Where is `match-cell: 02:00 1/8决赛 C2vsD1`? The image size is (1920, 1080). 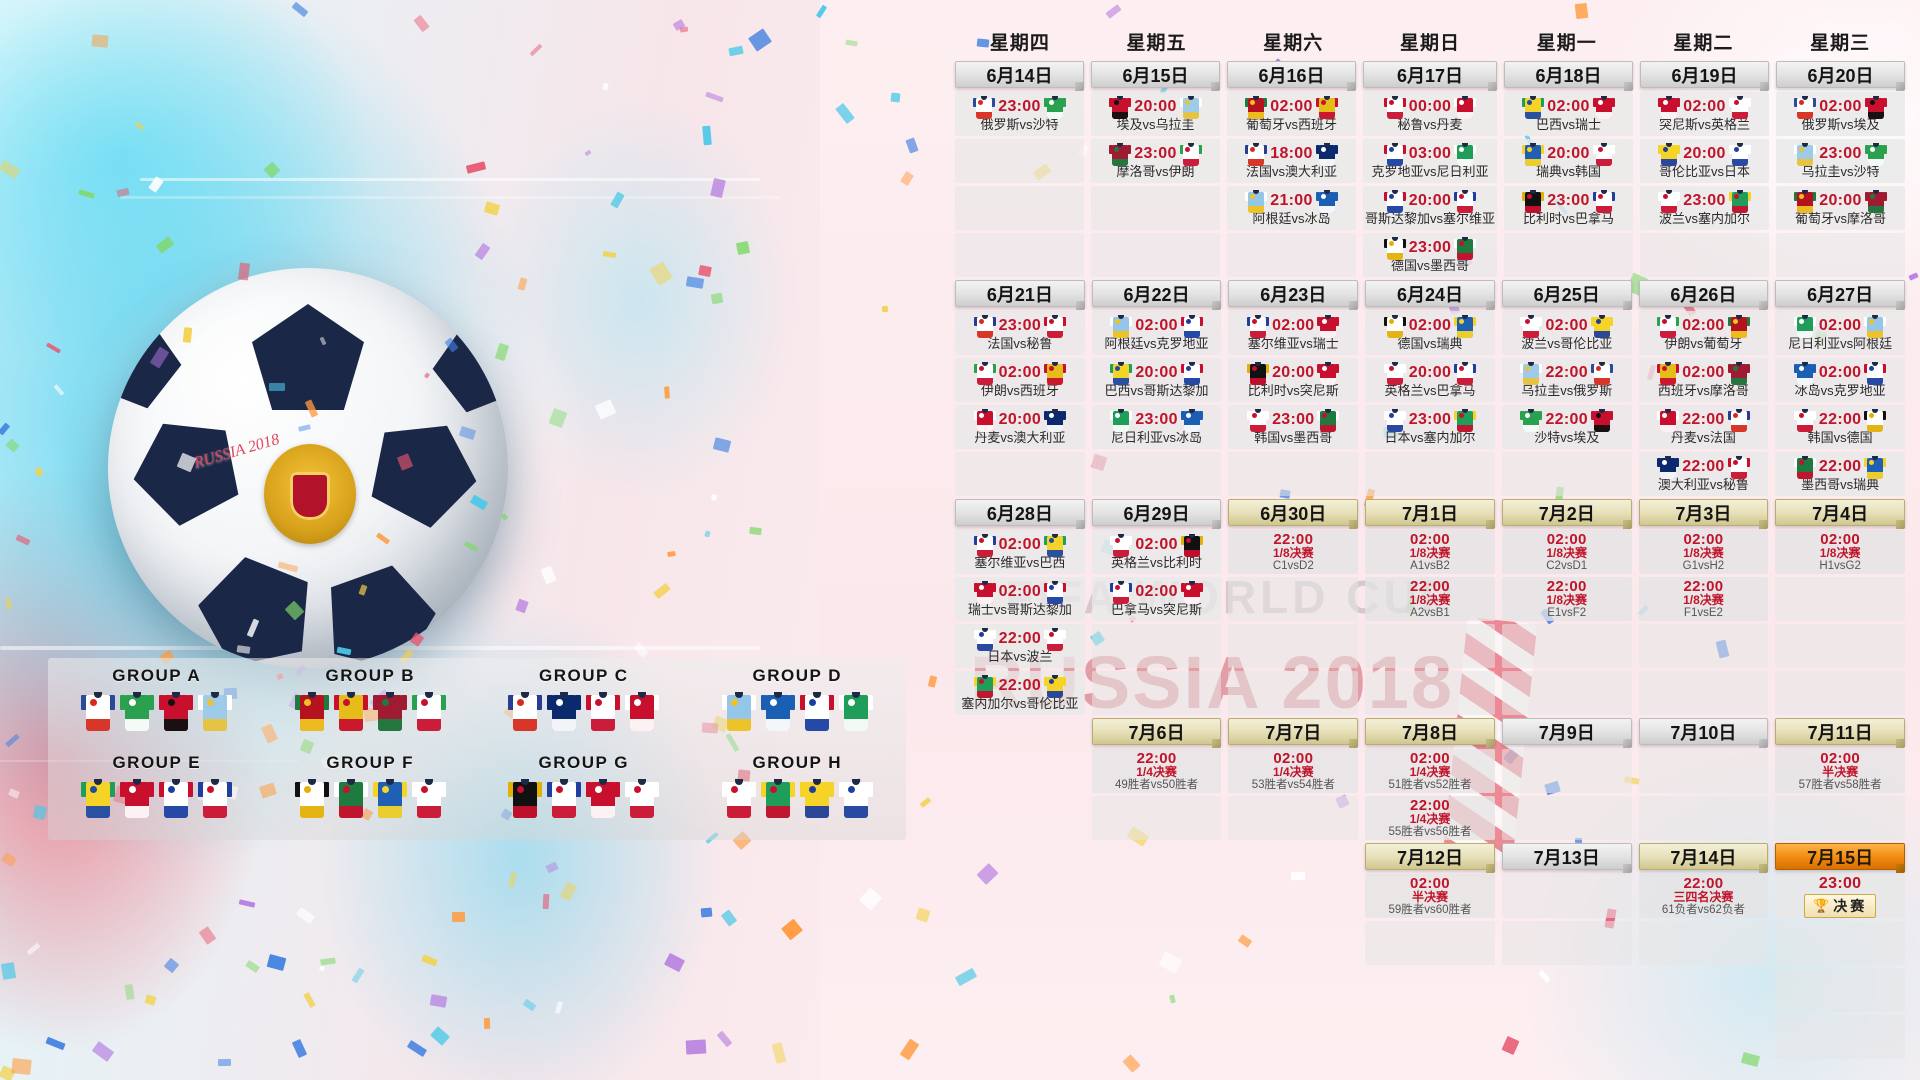
match-cell: 02:00 1/8决赛 C2vsD1 is located at coordinates (1566, 552).